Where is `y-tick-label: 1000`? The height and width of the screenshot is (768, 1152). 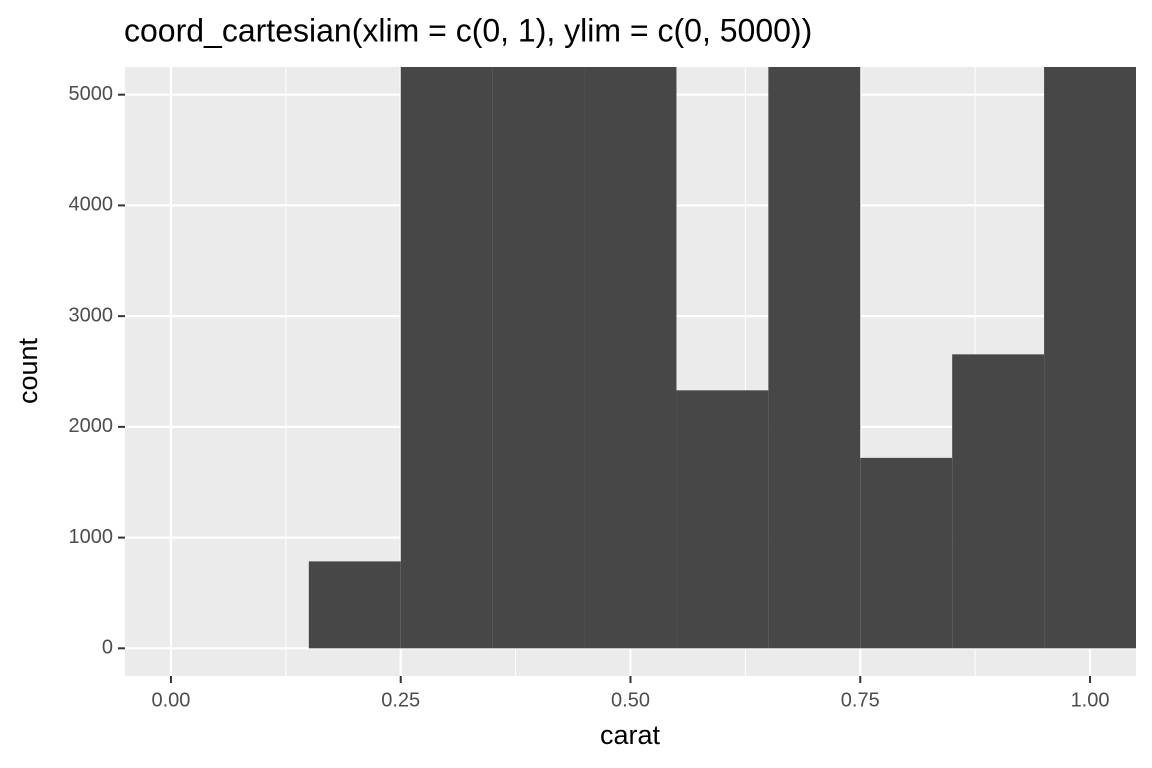 y-tick-label: 1000 is located at coordinates (91, 537).